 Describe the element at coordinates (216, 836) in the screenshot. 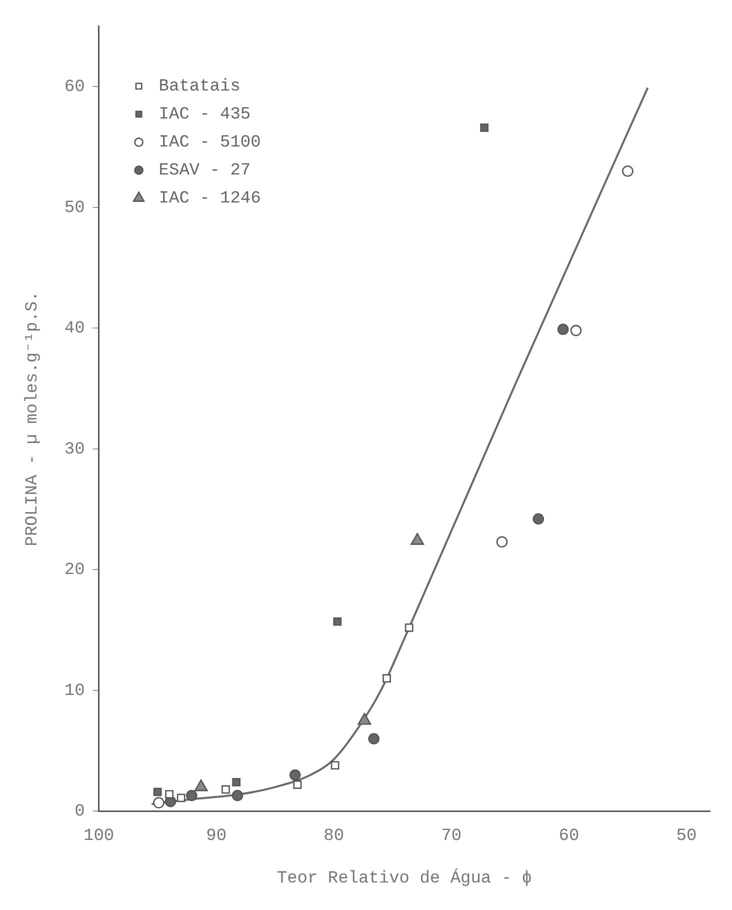

I see `x-tick-label: 90` at that location.